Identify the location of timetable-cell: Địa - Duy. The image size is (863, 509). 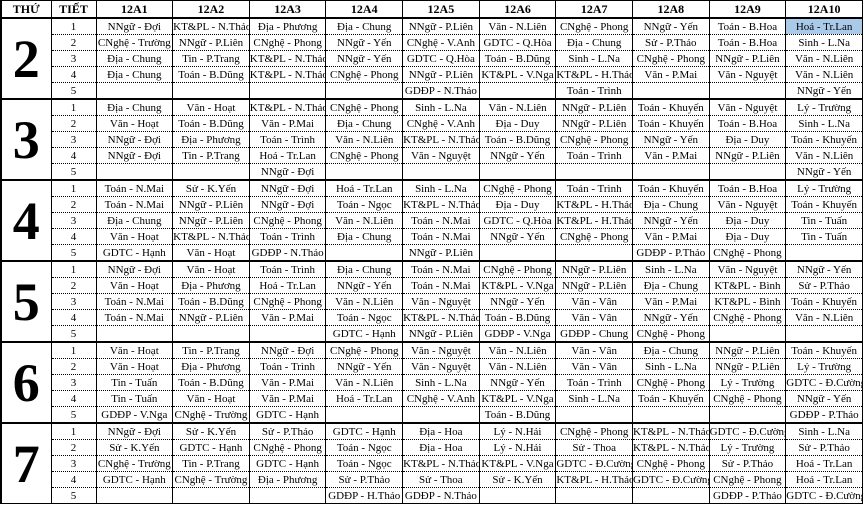
(747, 139).